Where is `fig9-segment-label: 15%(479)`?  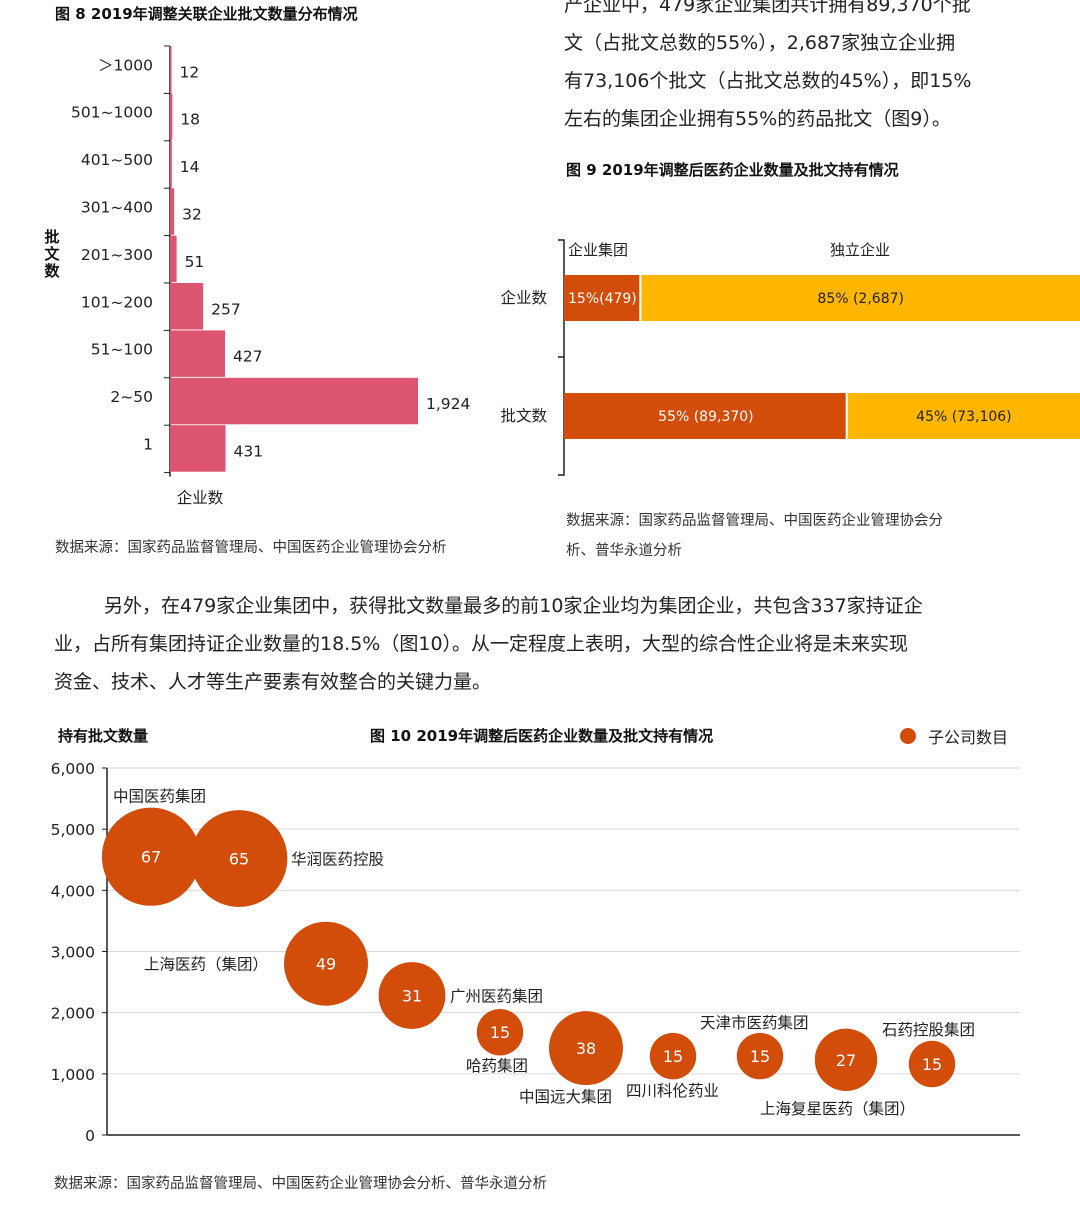
fig9-segment-label: 15%(479) is located at coordinates (602, 299).